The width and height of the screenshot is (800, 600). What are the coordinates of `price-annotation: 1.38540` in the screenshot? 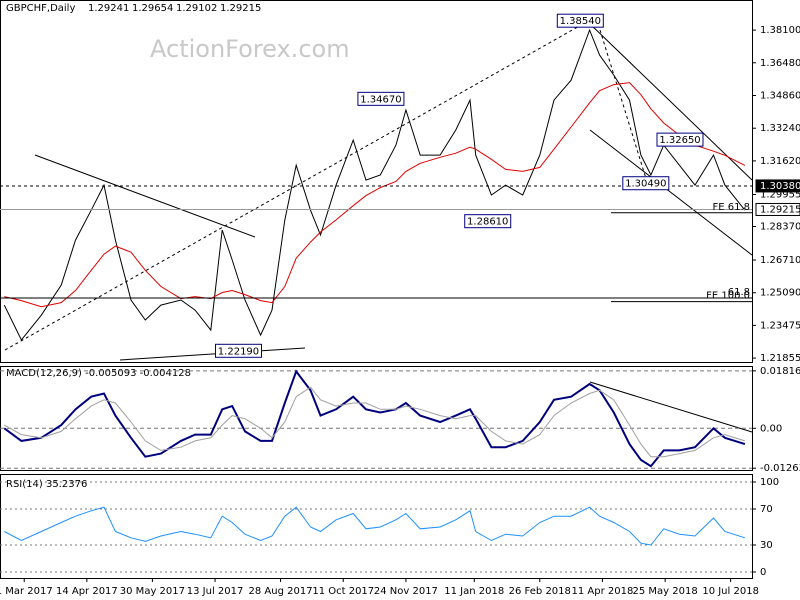 It's located at (580, 21).